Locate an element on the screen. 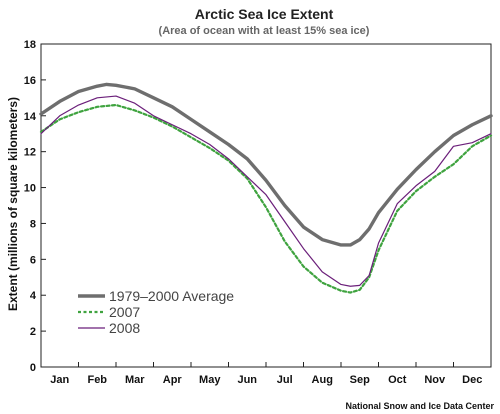  y-tick-label: 8 is located at coordinates (33, 224).